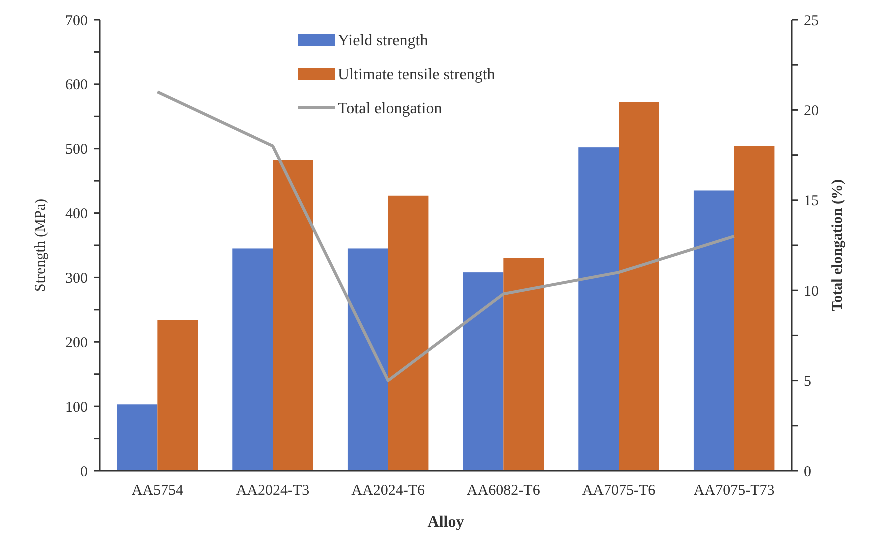 The height and width of the screenshot is (543, 872). What do you see at coordinates (77, 150) in the screenshot?
I see `y-tick-label: 500` at bounding box center [77, 150].